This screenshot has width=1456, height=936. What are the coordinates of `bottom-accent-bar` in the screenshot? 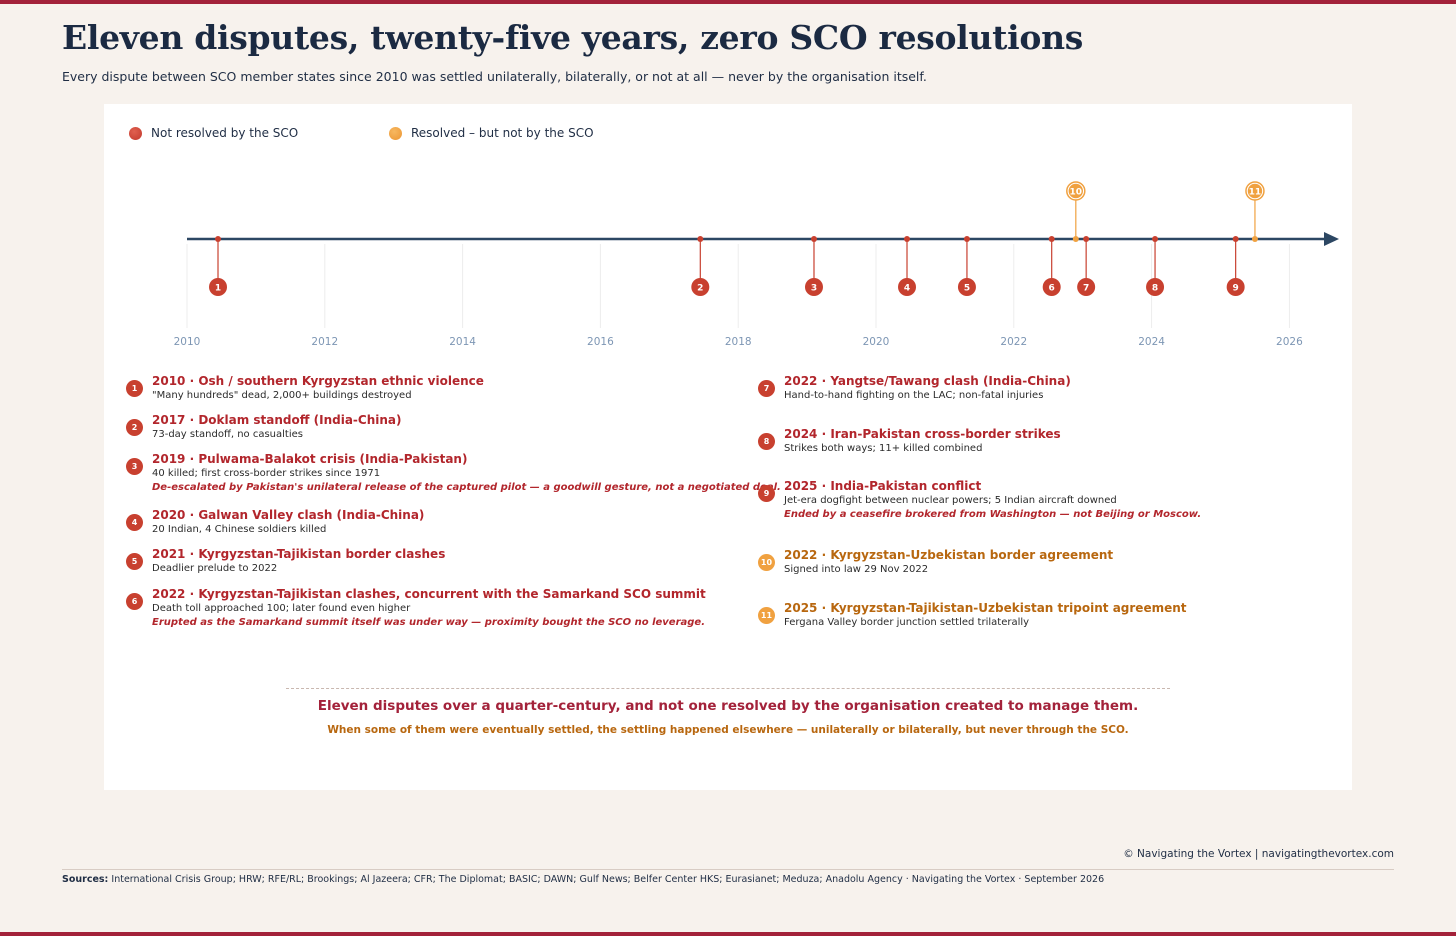 It's located at (728, 934).